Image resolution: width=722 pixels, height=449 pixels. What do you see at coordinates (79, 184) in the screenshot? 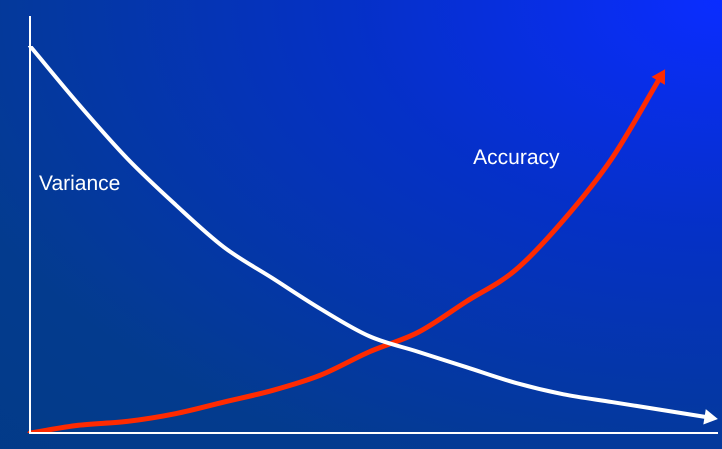
I see `series-label: Variance` at bounding box center [79, 184].